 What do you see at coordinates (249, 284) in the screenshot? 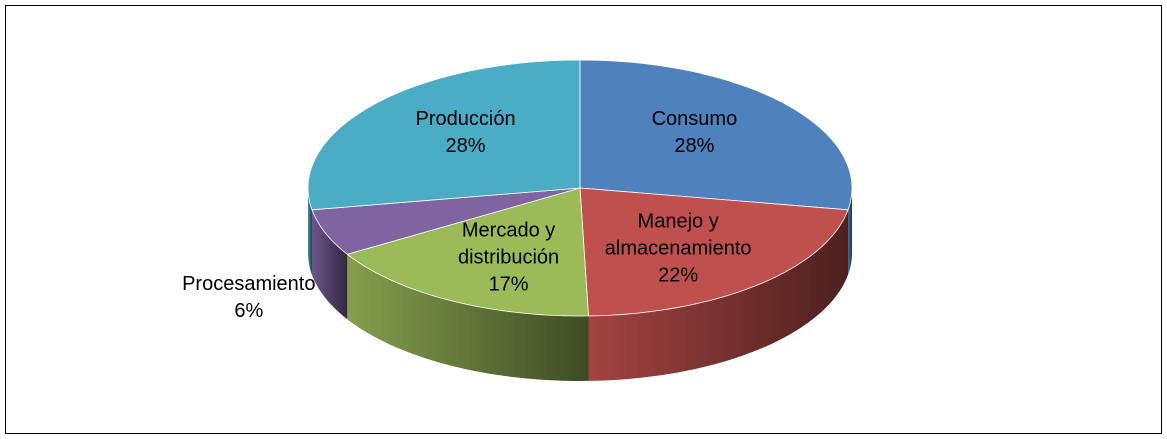
I see `category-label: Procesamiento` at bounding box center [249, 284].